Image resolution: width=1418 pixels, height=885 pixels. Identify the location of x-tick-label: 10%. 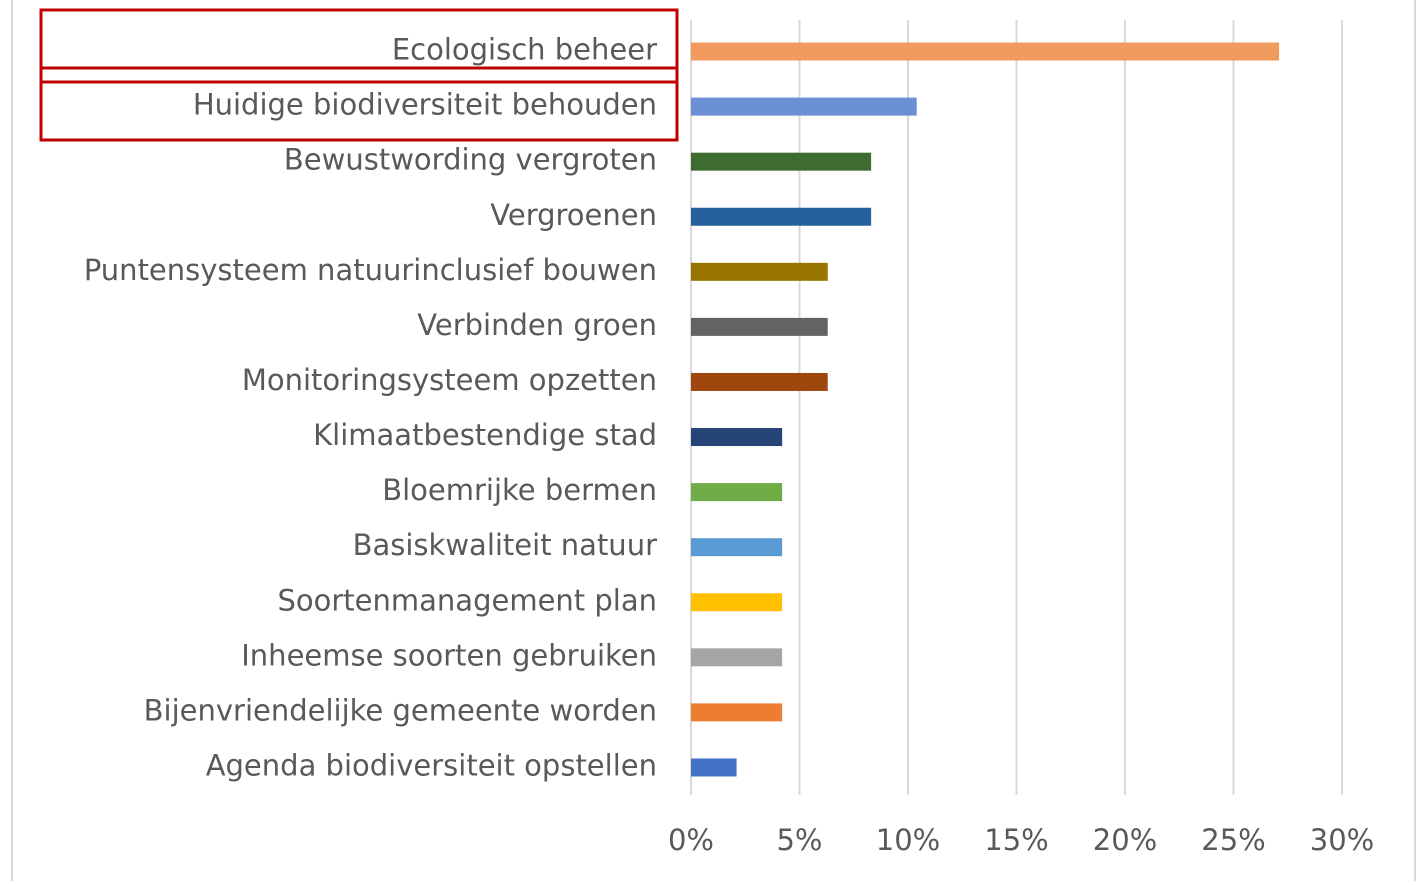
(908, 840).